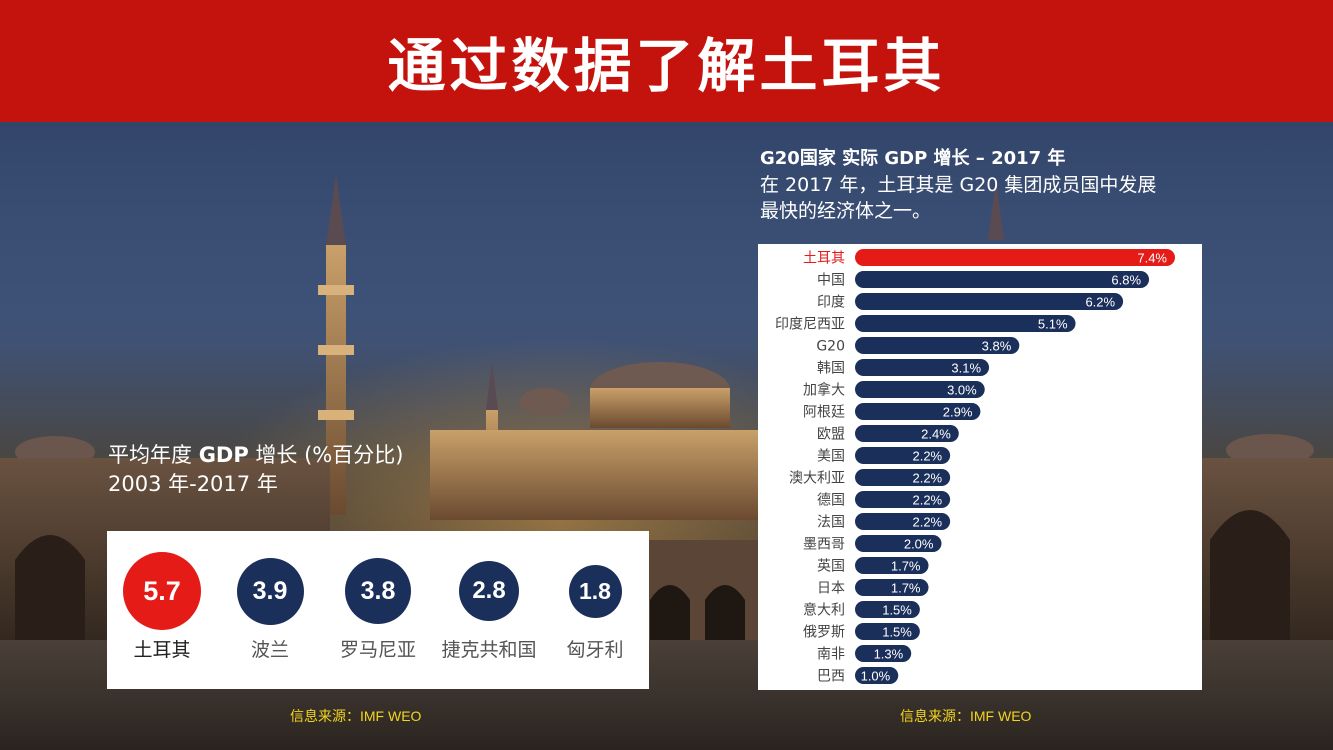 The width and height of the screenshot is (1333, 750). What do you see at coordinates (255, 470) in the screenshot?
I see `left-chart-title: 平均年度 GDP 增长 (%百分比) 2003 年-2017 年` at bounding box center [255, 470].